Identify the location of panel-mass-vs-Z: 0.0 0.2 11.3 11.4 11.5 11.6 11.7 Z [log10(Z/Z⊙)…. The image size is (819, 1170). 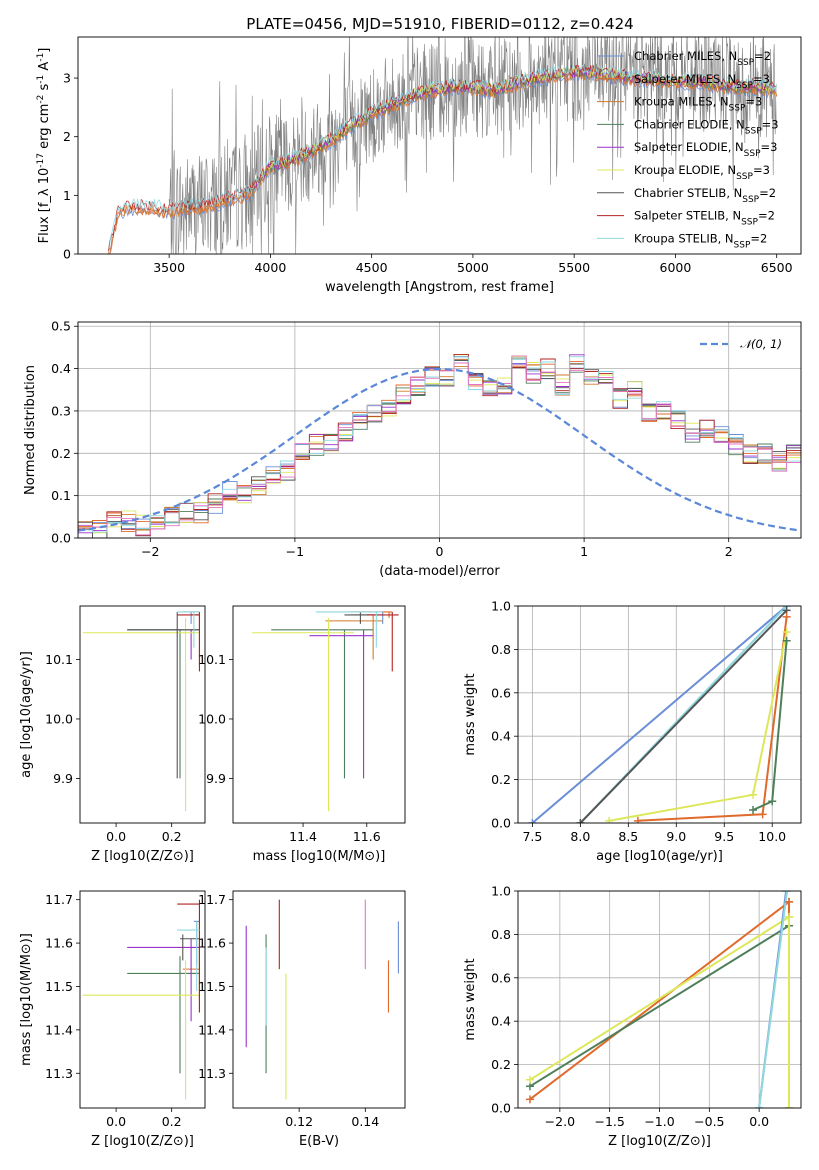
(112, 1019).